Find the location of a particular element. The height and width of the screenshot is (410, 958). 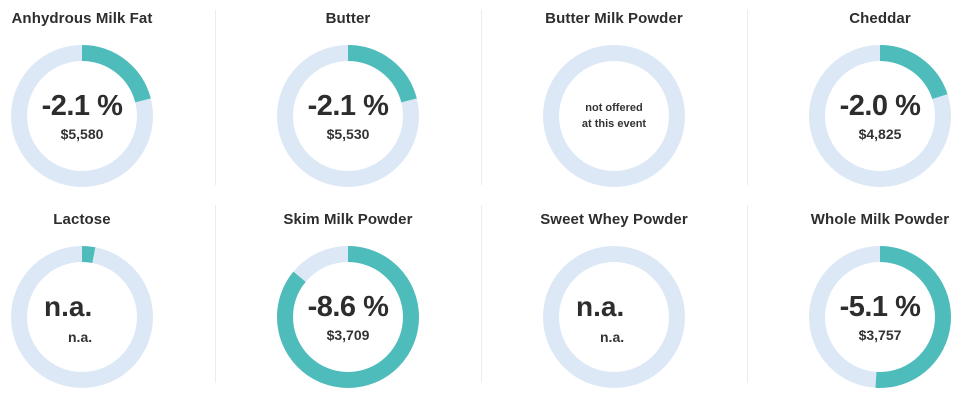

change-percent: -8.6 % is located at coordinates (348, 307).